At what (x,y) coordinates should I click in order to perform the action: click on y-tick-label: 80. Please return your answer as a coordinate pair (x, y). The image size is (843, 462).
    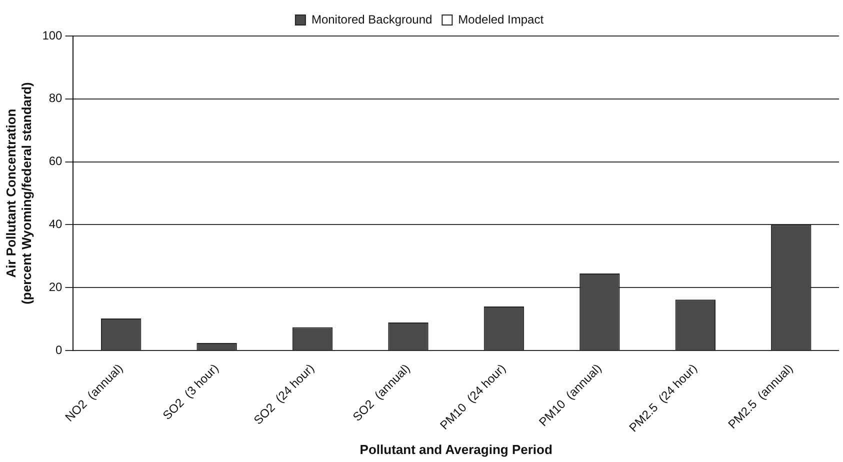
    Looking at the image, I should click on (55, 98).